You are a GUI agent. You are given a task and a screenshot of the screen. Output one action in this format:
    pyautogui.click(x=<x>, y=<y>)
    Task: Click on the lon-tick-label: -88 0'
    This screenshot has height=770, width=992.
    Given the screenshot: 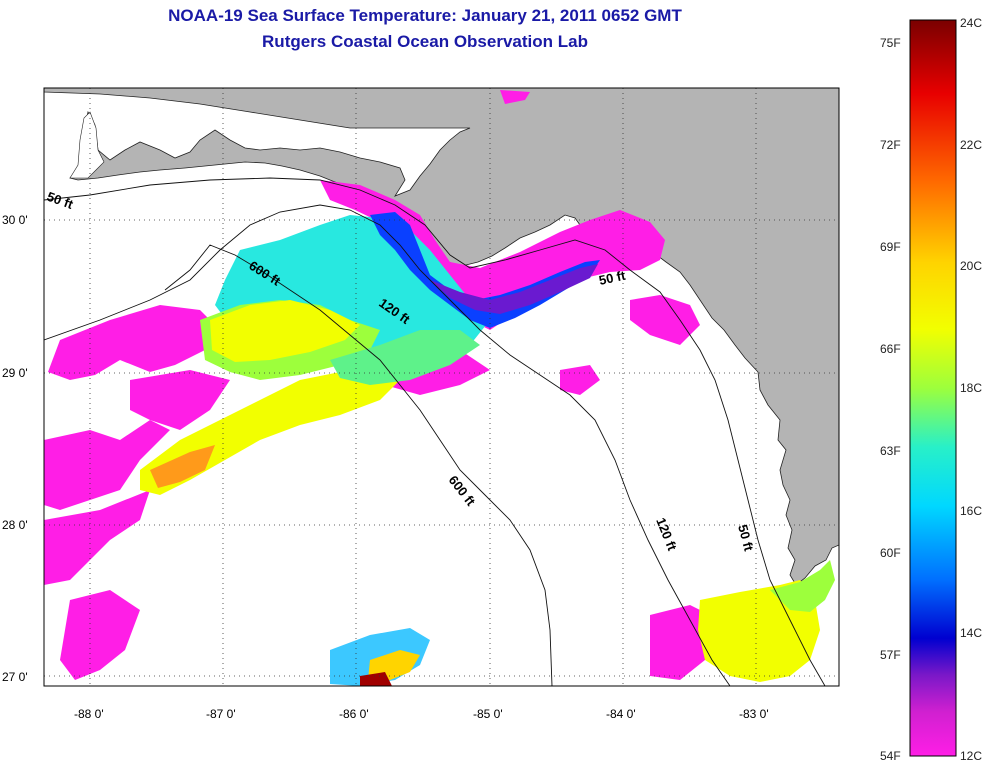 What is the action you would take?
    pyautogui.click(x=89, y=714)
    